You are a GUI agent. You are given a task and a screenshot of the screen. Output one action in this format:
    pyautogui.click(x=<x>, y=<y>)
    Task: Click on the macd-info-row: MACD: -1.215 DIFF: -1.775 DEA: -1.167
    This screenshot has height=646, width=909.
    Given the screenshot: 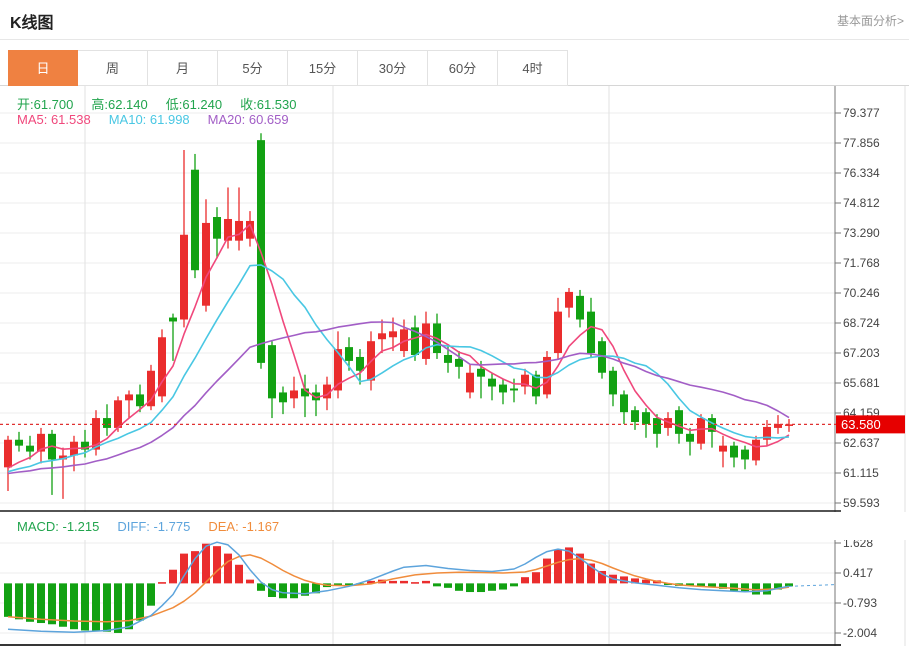 What is the action you would take?
    pyautogui.click(x=148, y=526)
    